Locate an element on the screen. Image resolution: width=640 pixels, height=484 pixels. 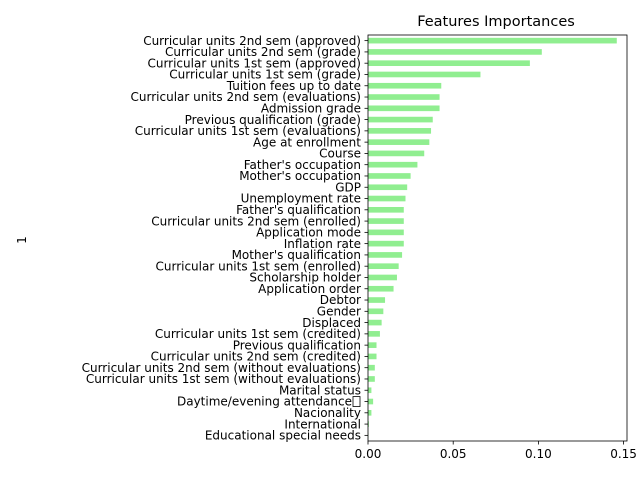
x-tick-label-1: 0.05 is located at coordinates (453, 454).